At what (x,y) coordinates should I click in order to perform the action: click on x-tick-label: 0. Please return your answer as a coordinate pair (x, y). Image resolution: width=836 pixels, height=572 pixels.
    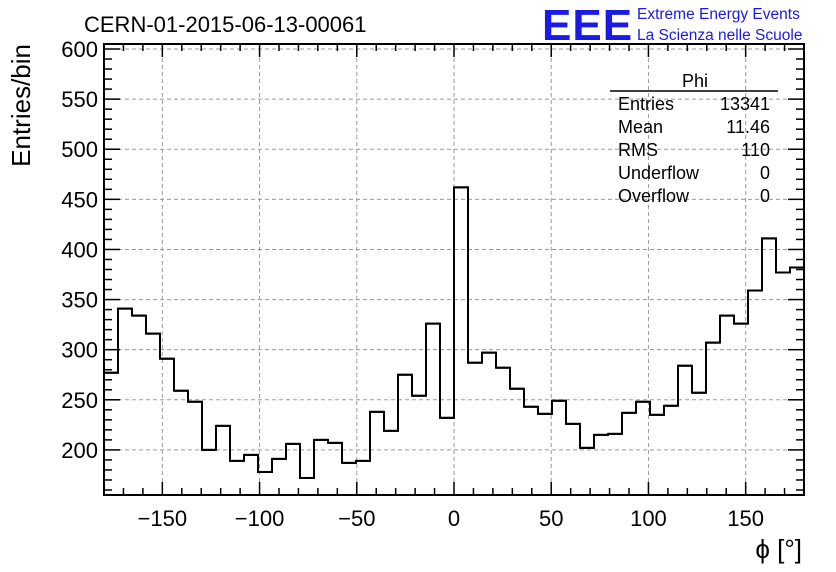
    Looking at the image, I should click on (454, 518).